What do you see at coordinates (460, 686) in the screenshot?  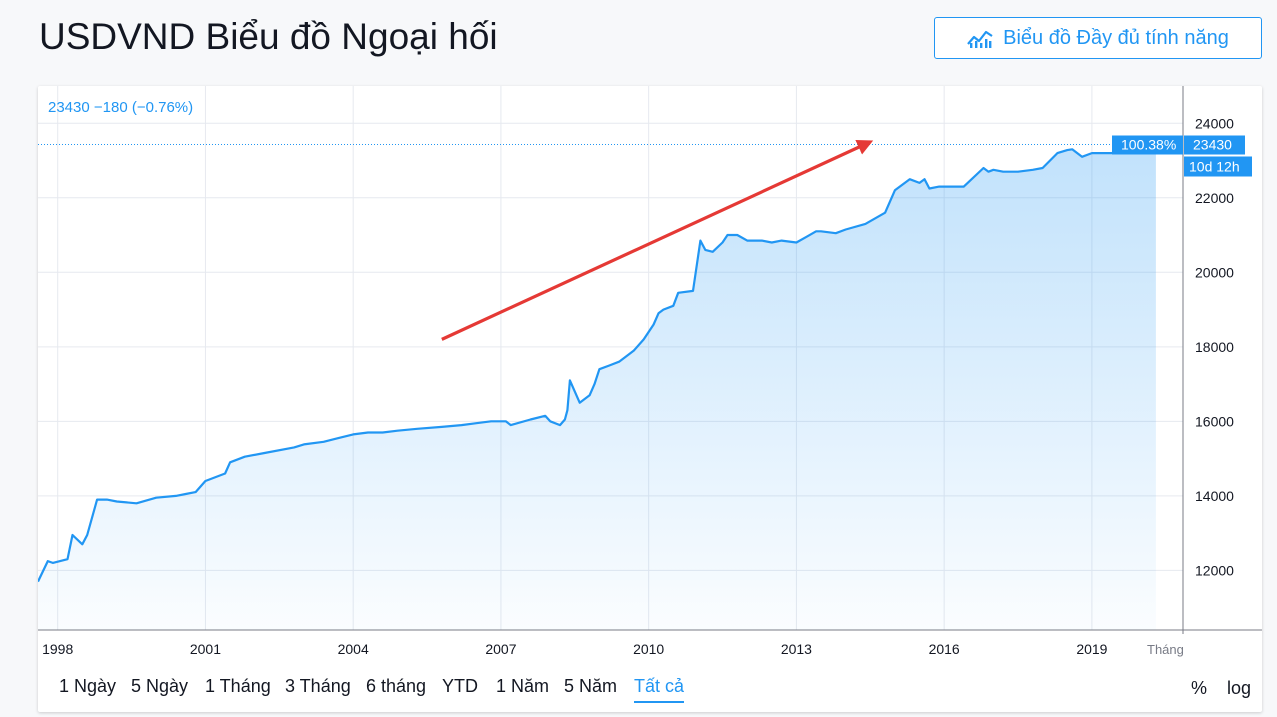 I see `range-ytd: YTD` at bounding box center [460, 686].